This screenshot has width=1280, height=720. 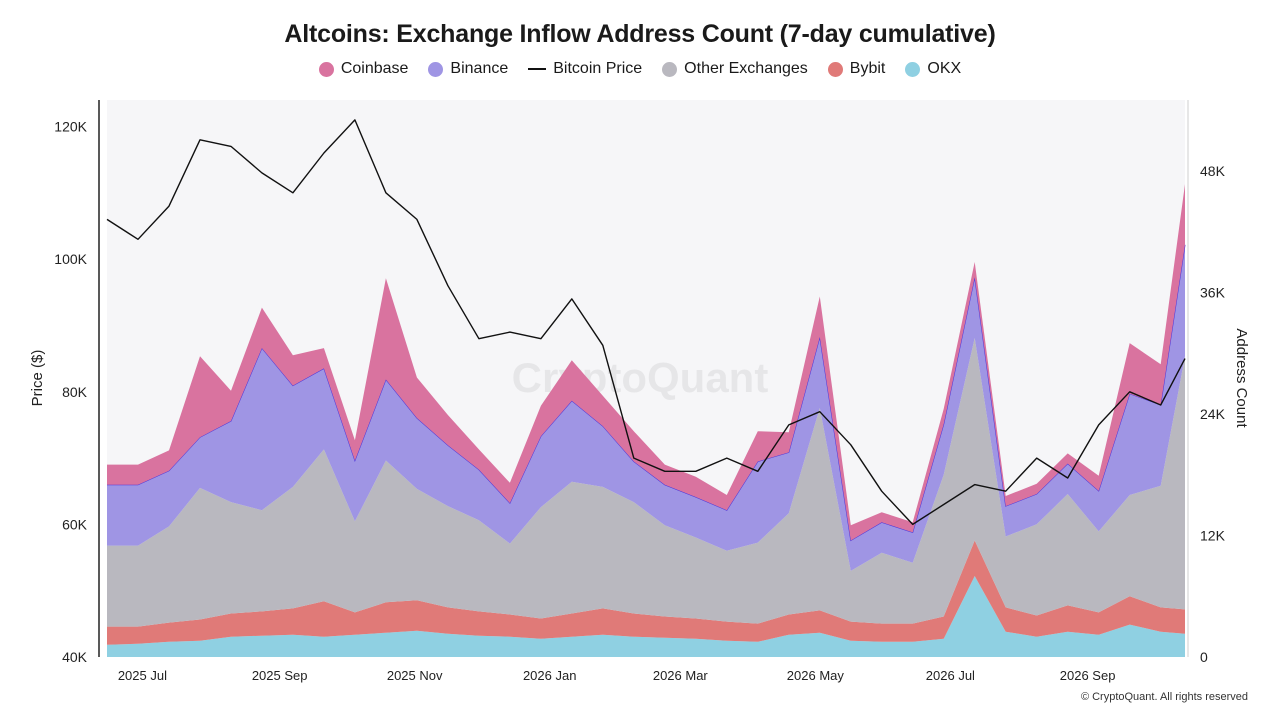 What do you see at coordinates (415, 675) in the screenshot?
I see `x-tick-label: 2025 Nov` at bounding box center [415, 675].